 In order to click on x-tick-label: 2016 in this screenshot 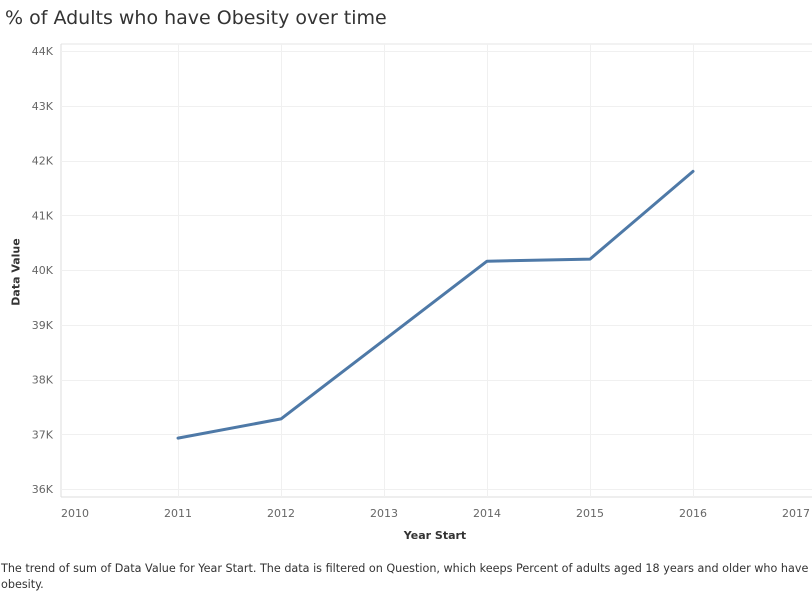, I will do `click(693, 513)`.